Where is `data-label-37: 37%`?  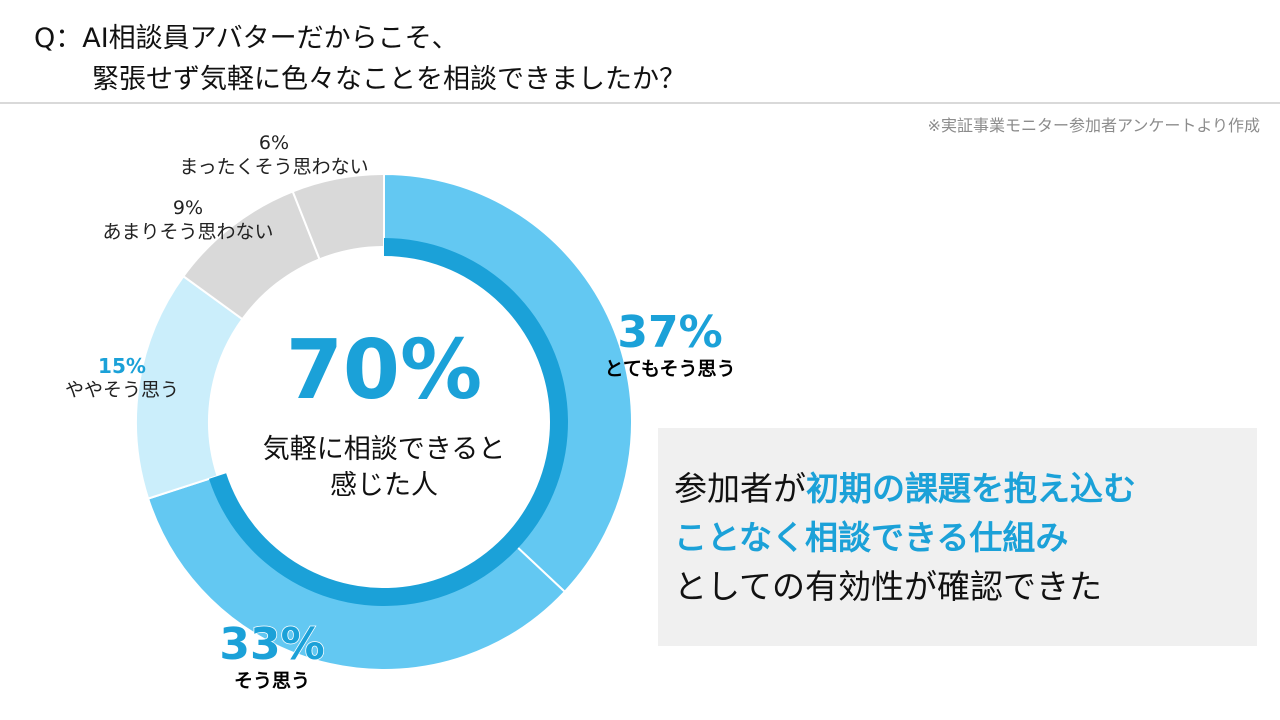
data-label-37: 37% is located at coordinates (670, 332).